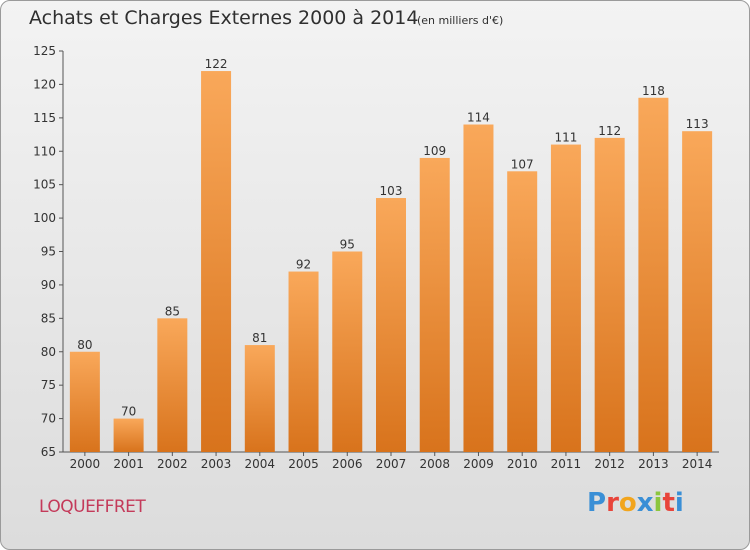 Image resolution: width=750 pixels, height=550 pixels. What do you see at coordinates (216, 64) in the screenshot?
I see `bar-value-label: 122` at bounding box center [216, 64].